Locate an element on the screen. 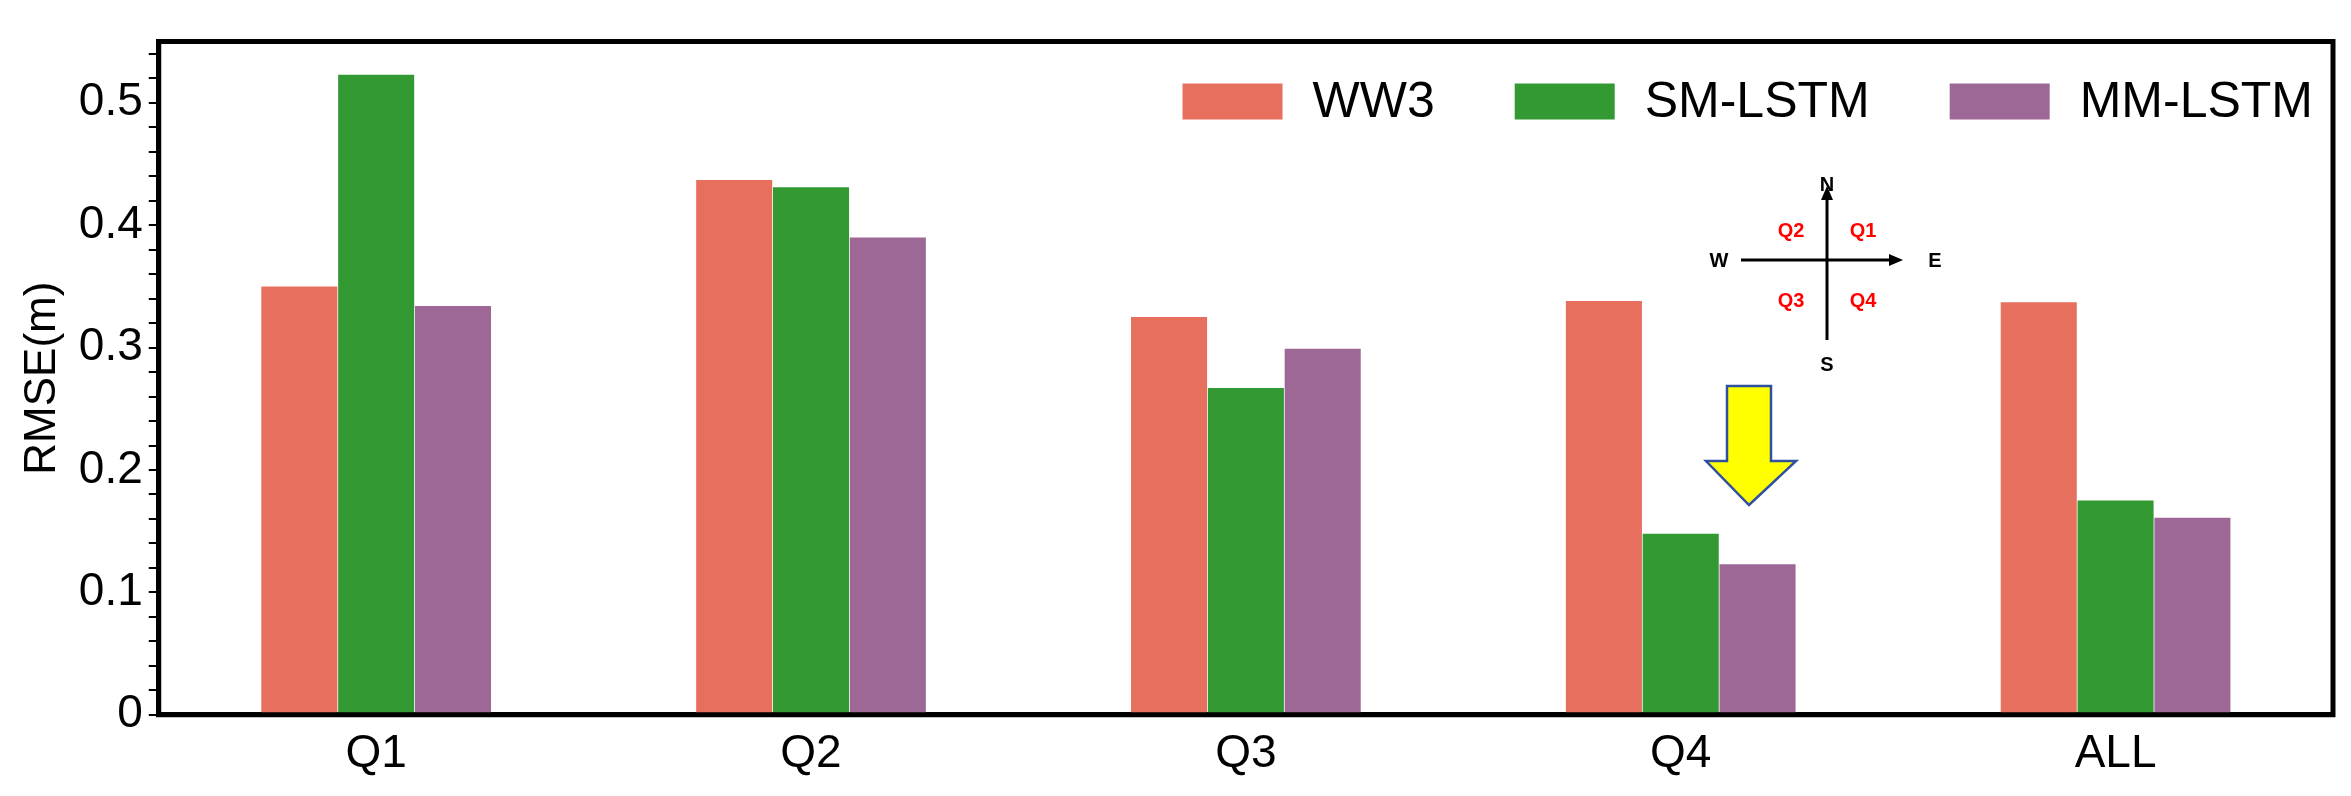  legend-label: MM-LSTM is located at coordinates (2196, 100).